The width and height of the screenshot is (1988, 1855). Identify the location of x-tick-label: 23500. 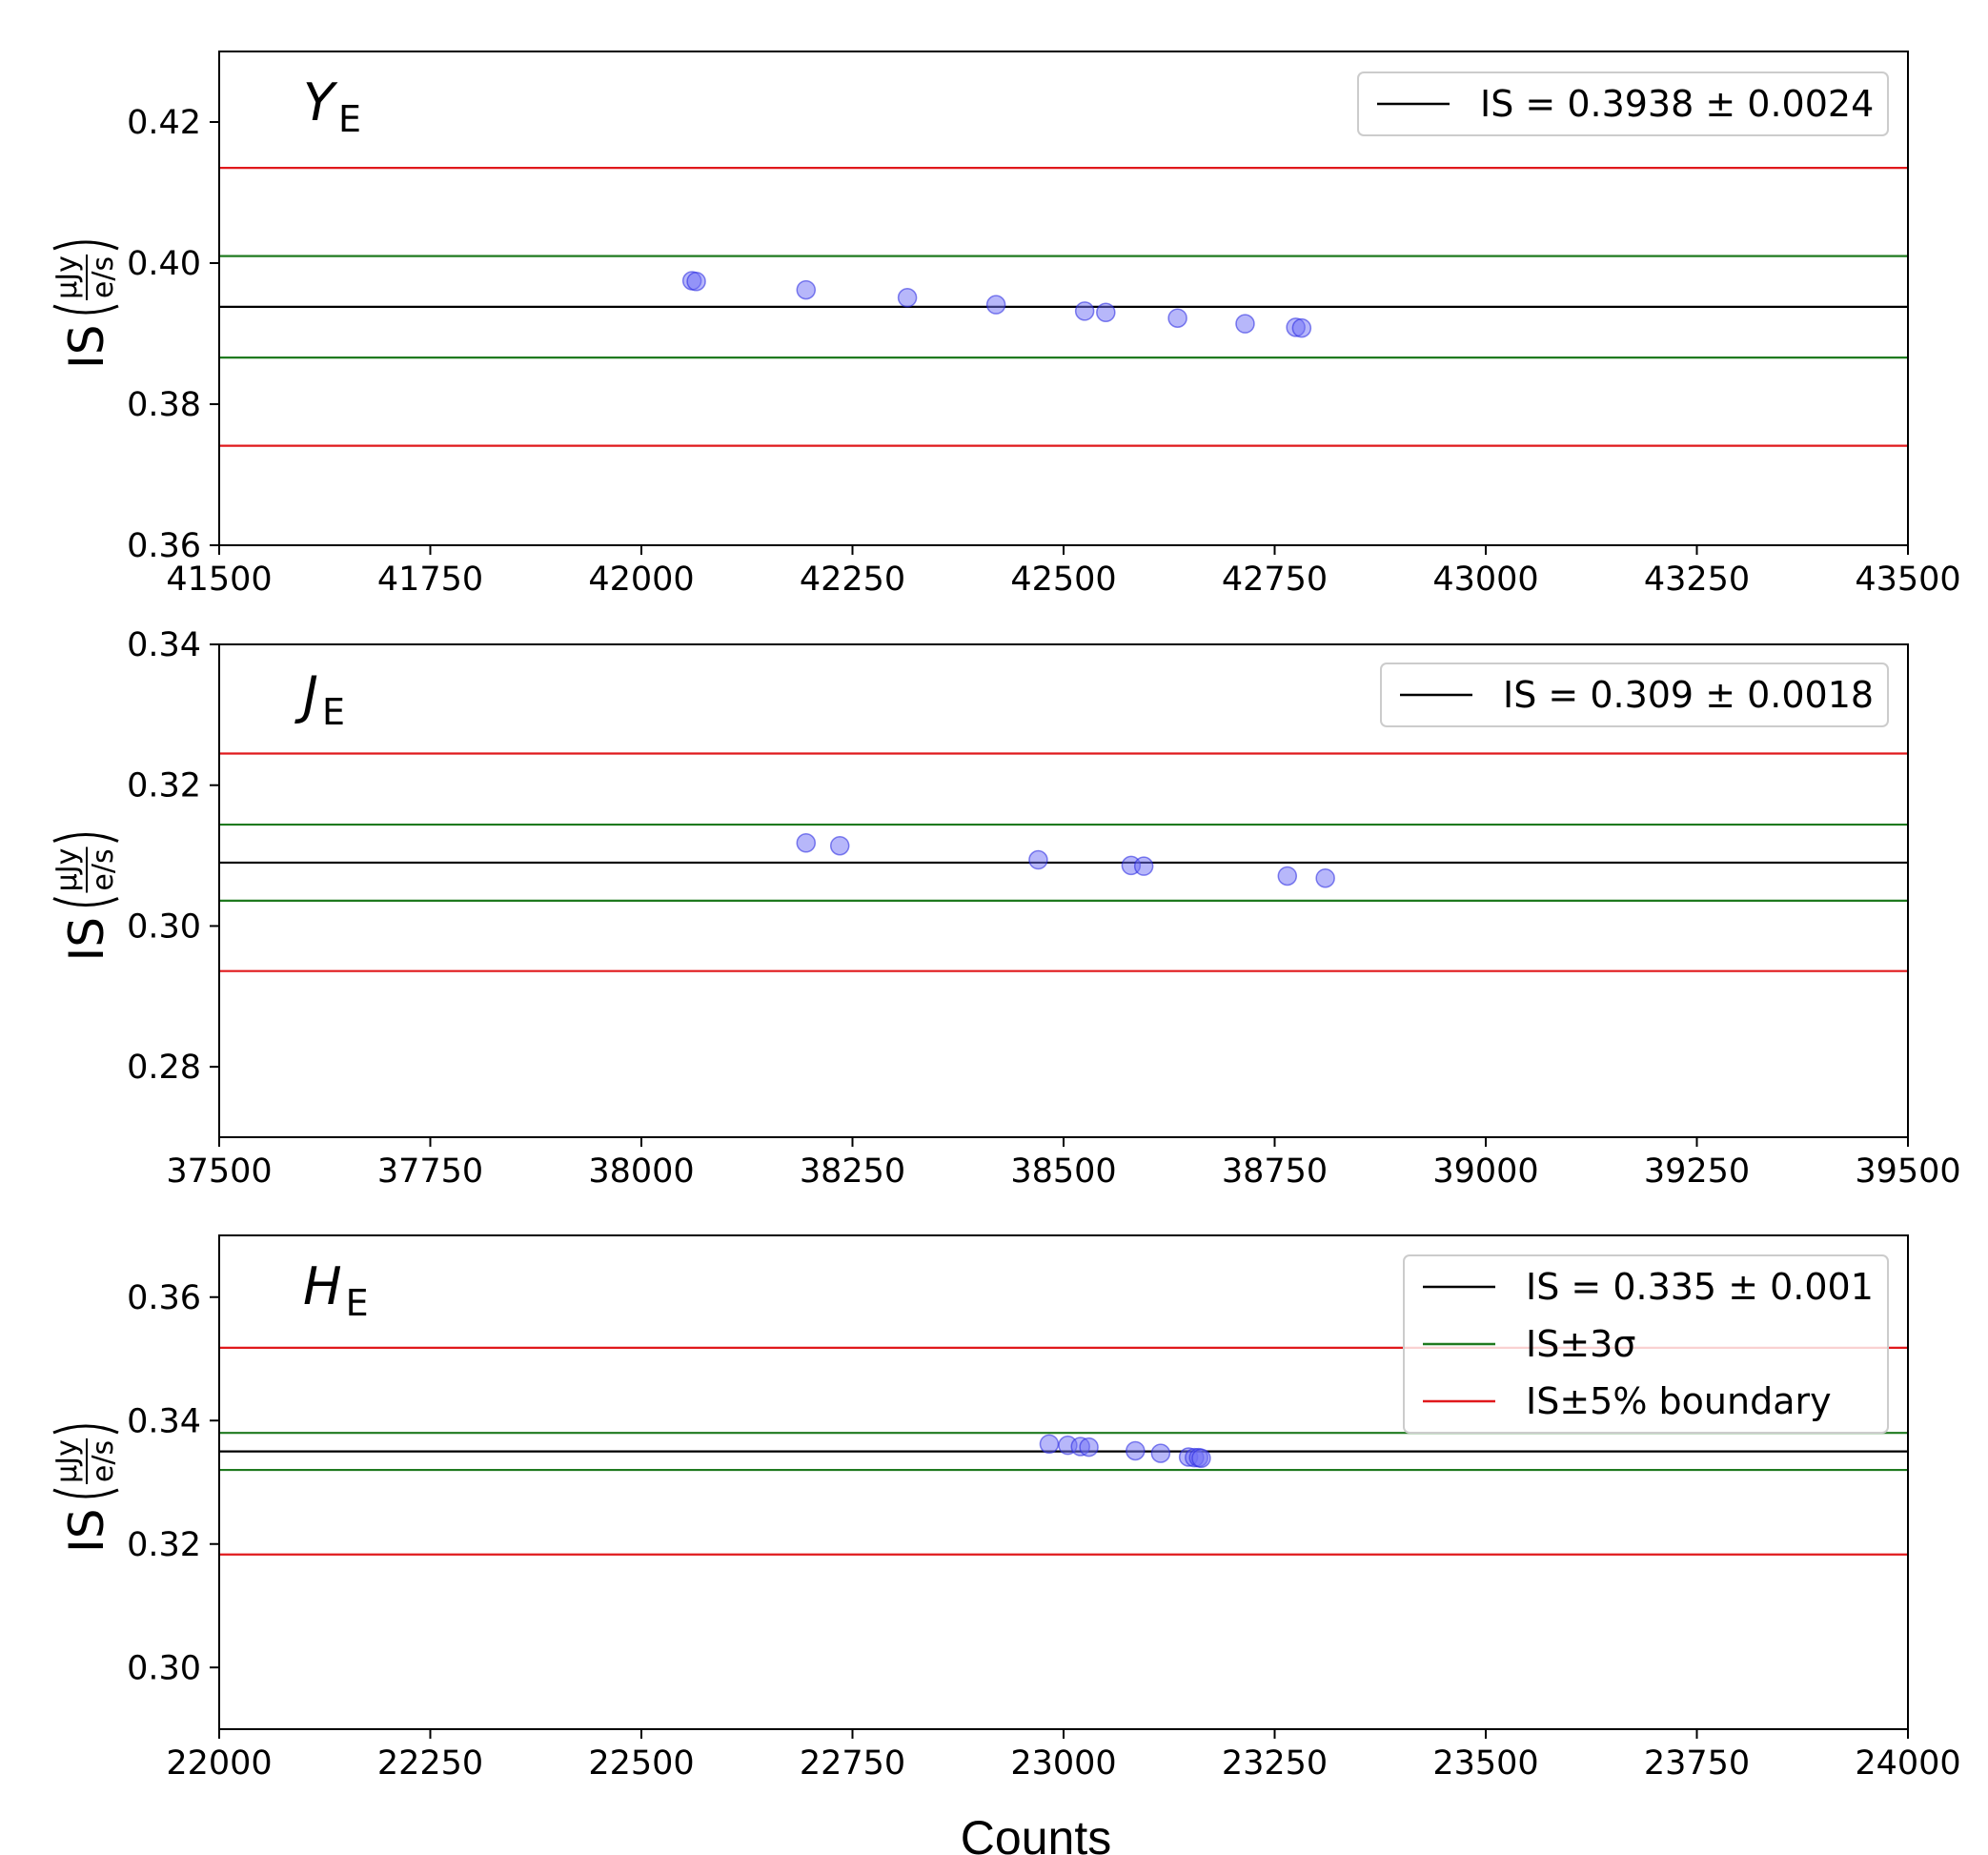
(1485, 1763).